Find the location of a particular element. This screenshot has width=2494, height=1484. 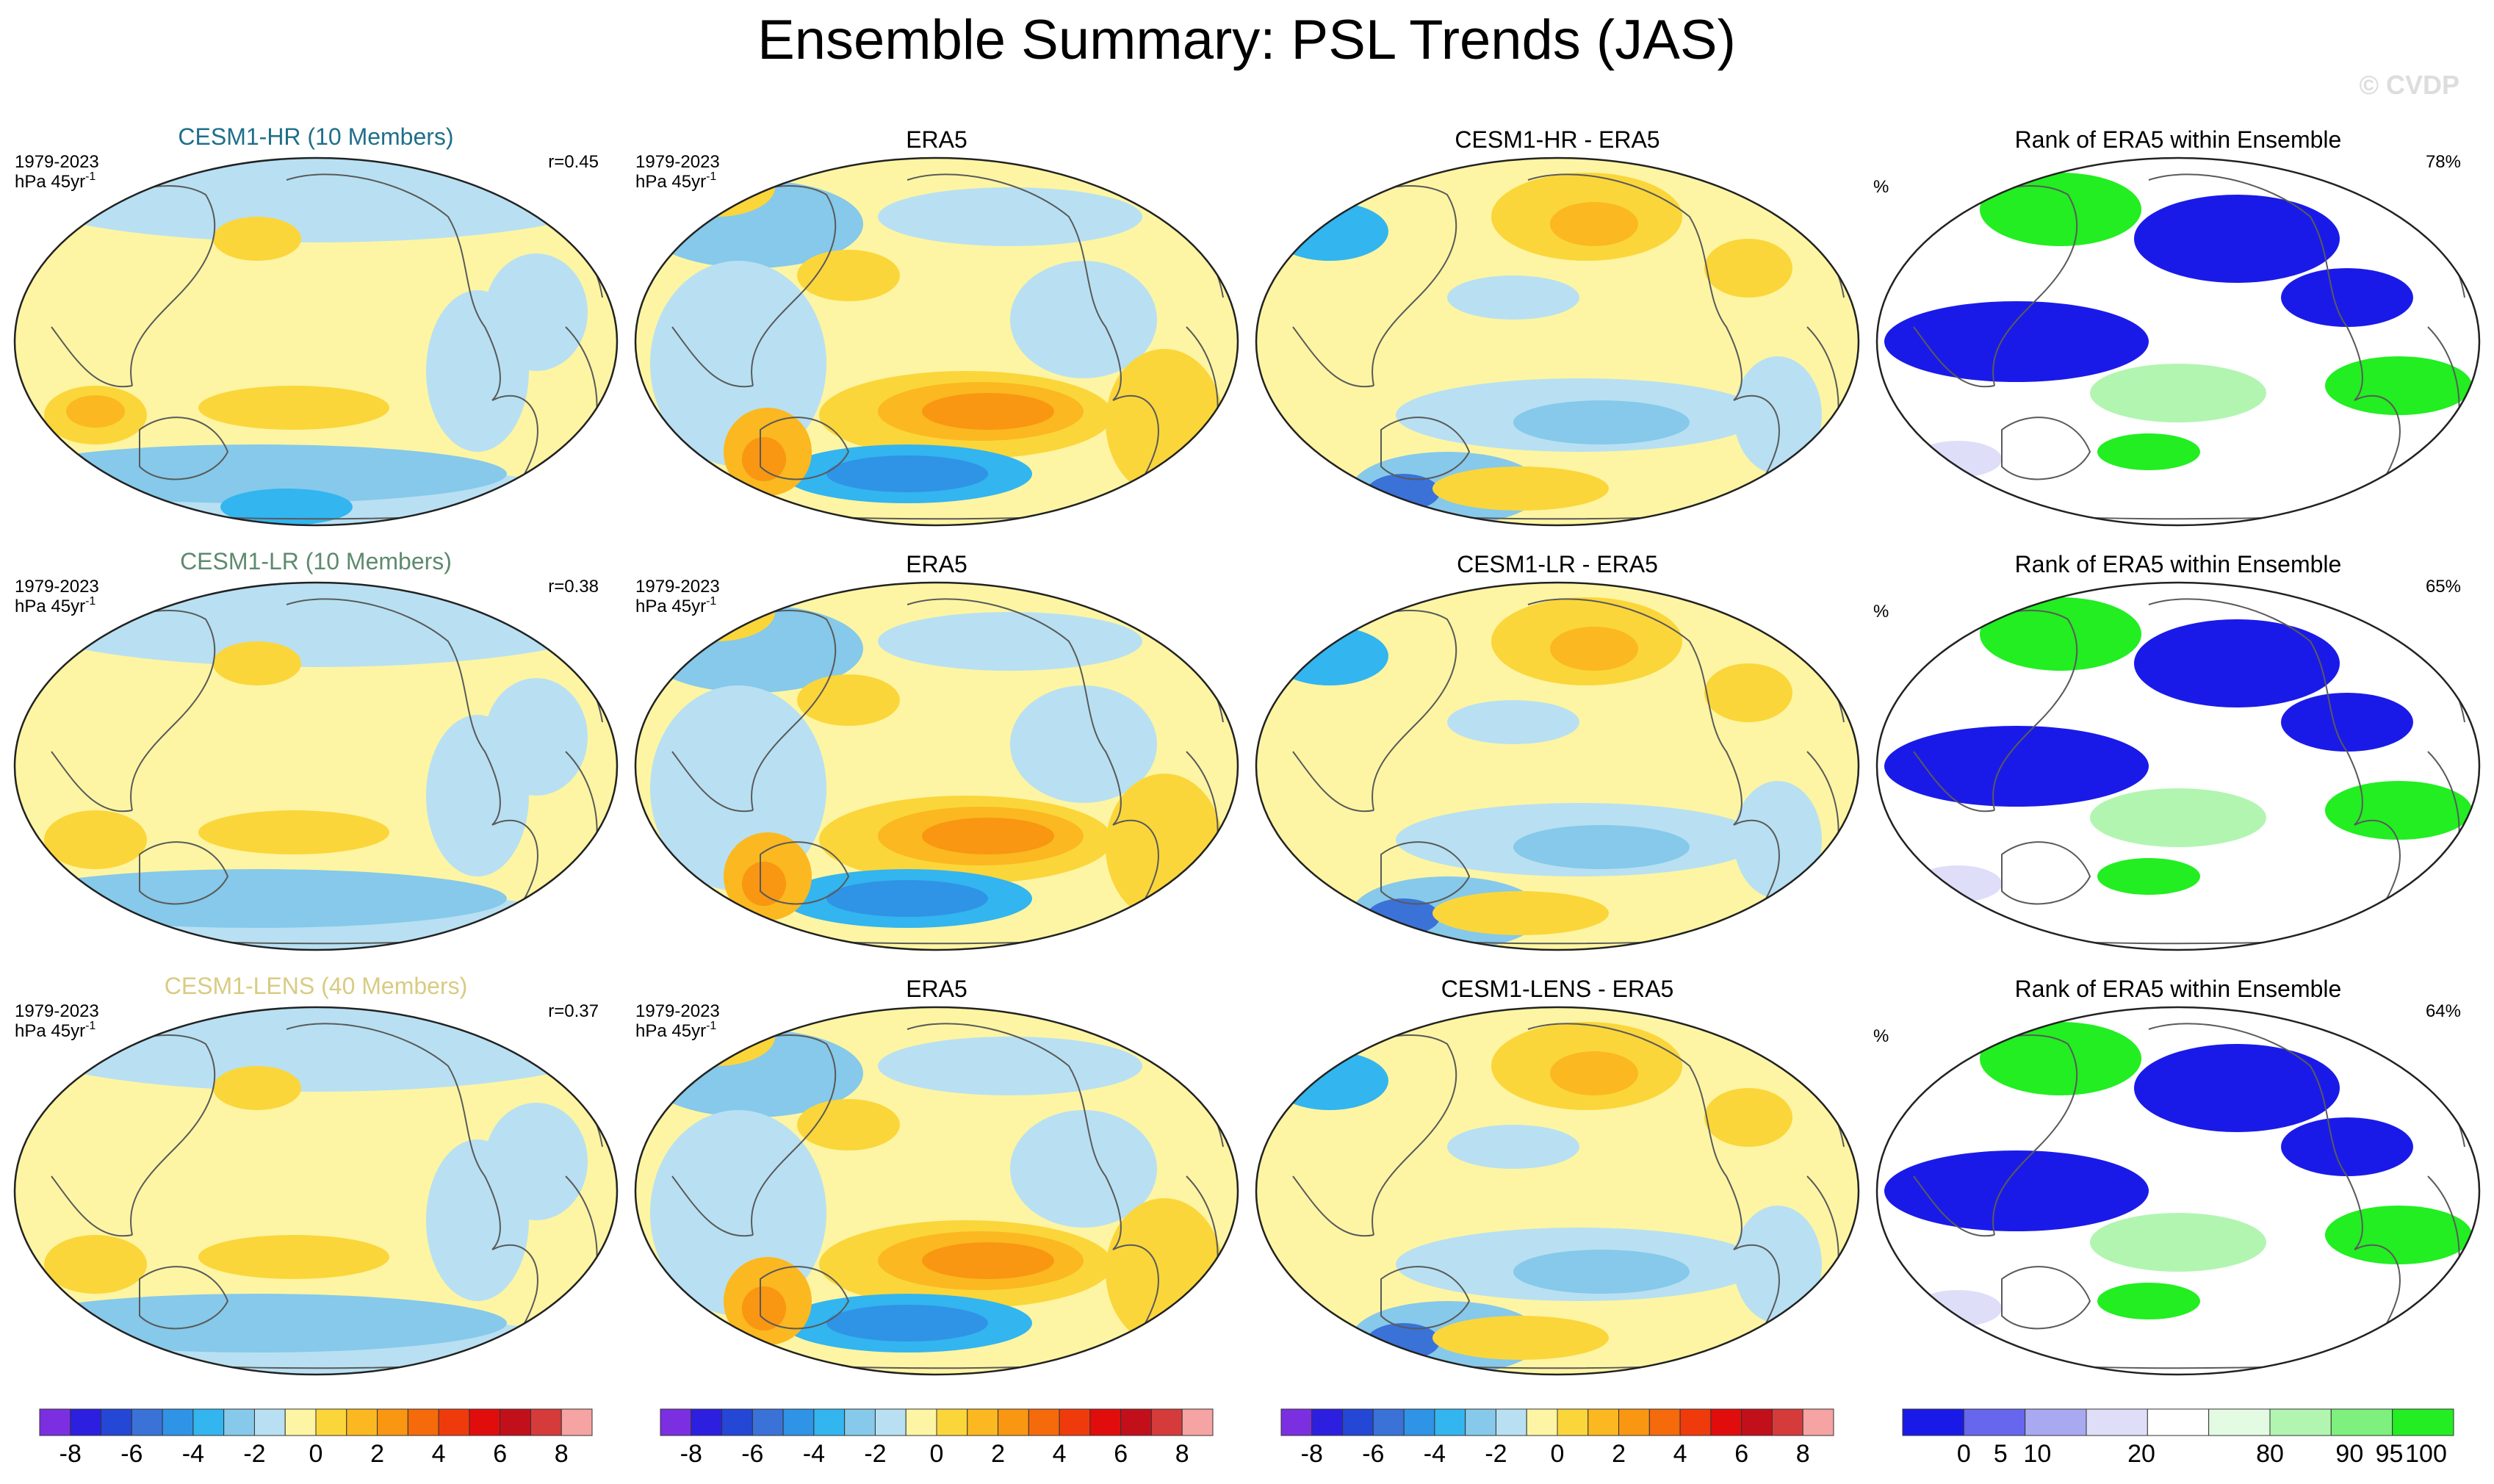

pattern-correlation-label: r=0.45 is located at coordinates (573, 162).